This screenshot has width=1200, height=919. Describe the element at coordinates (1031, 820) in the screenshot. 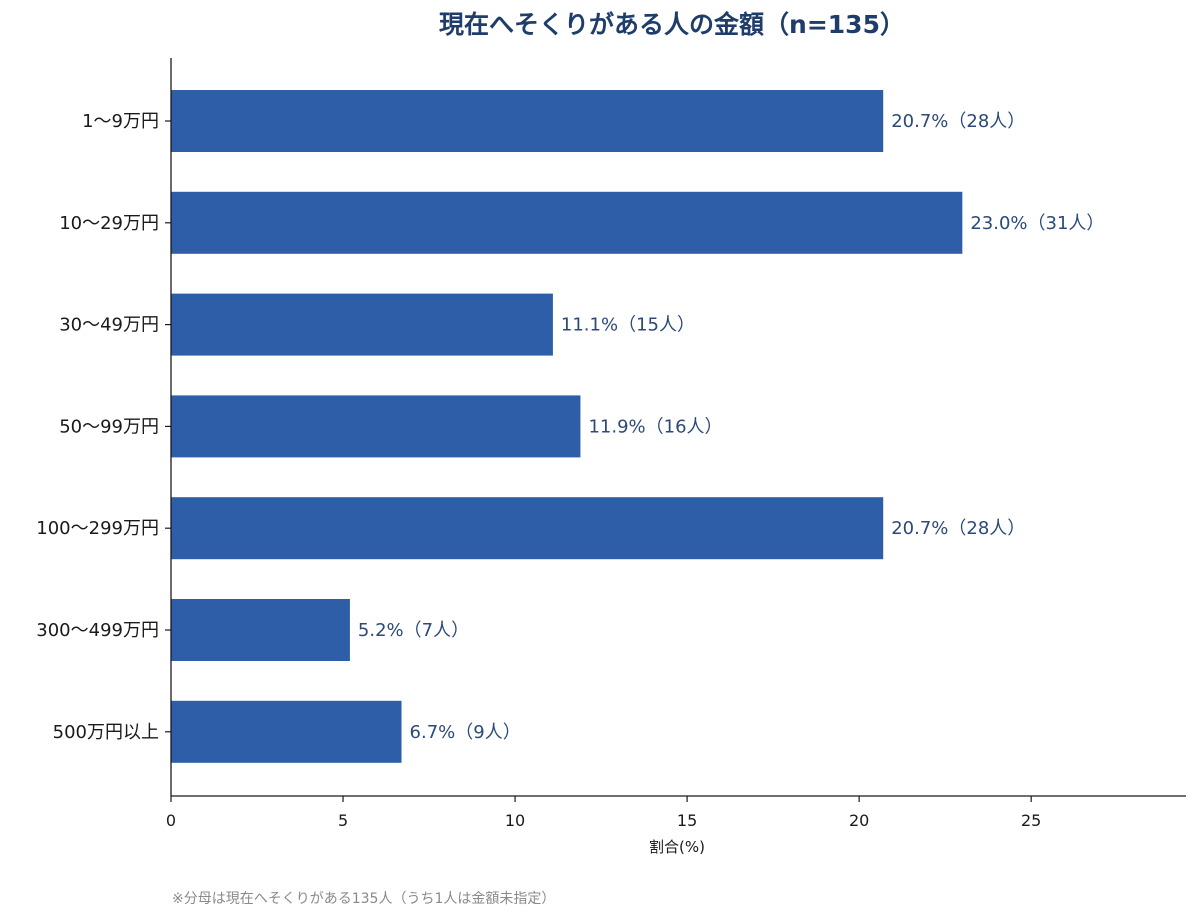

I see `x-tick-label: 25` at that location.